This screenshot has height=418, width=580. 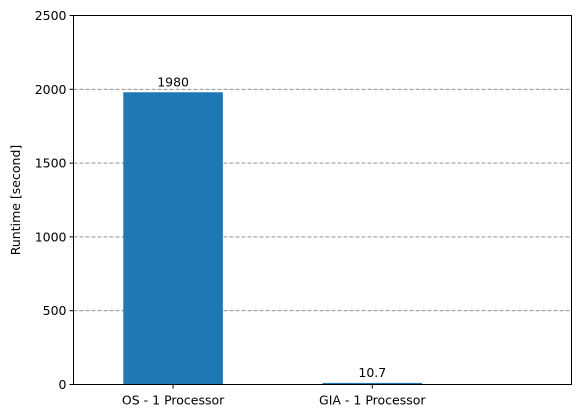 I want to click on y-tick-label: 2500, so click(x=51, y=15).